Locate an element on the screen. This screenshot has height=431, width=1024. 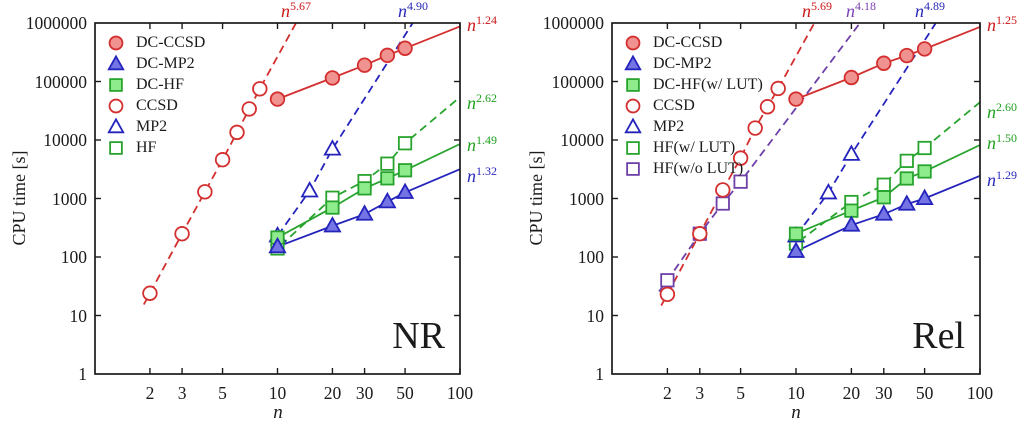
legend-item-hf-w-o-lut-: HF(w/o LUT) is located at coordinates (692, 168).